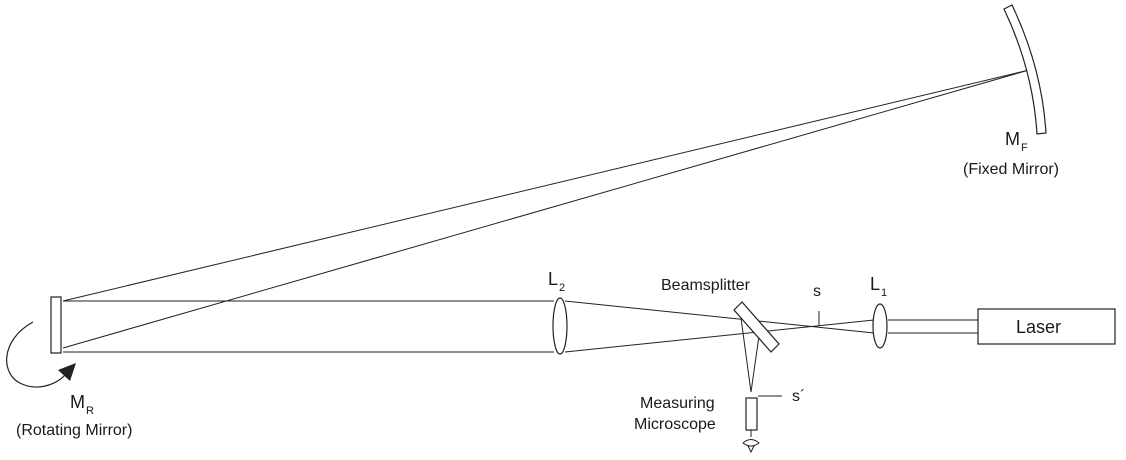  I want to click on rotating-mirror-symbol: M, so click(77, 402).